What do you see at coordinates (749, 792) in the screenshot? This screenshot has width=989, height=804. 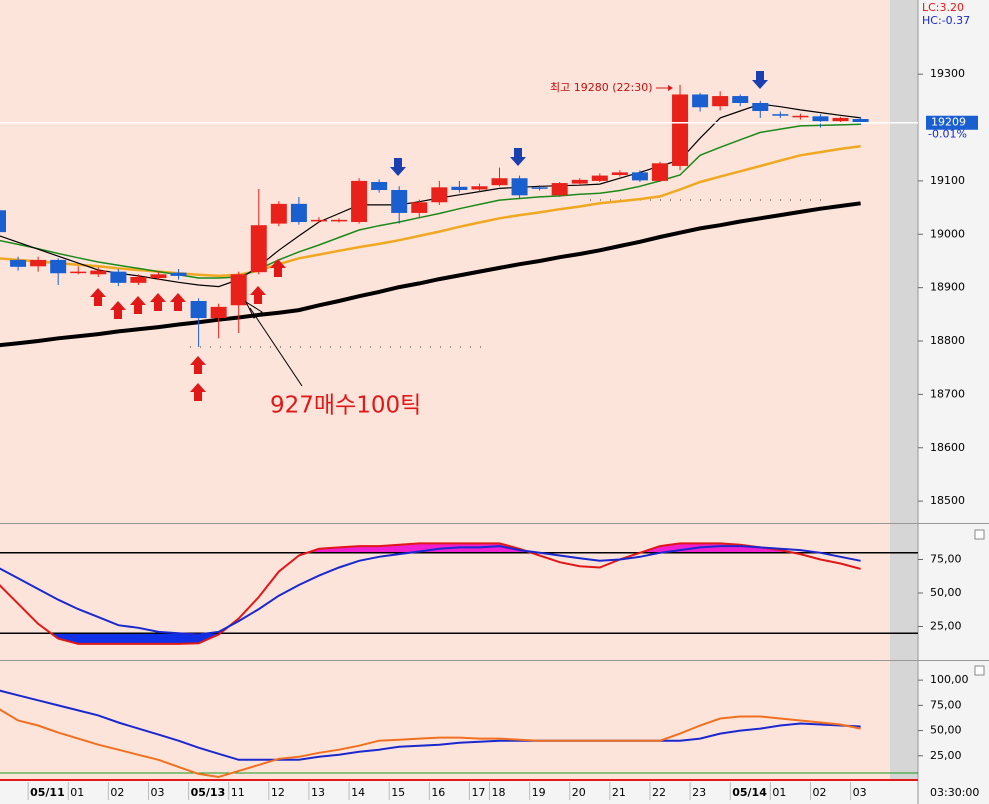 I see `x-tick-label: 05/14` at bounding box center [749, 792].